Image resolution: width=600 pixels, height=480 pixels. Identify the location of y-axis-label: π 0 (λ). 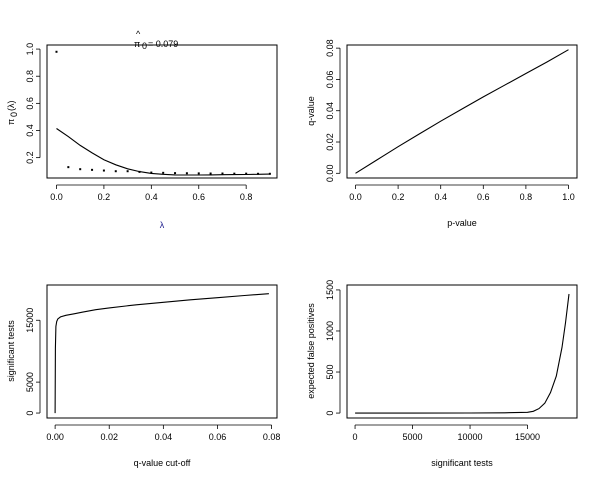
(12, 113).